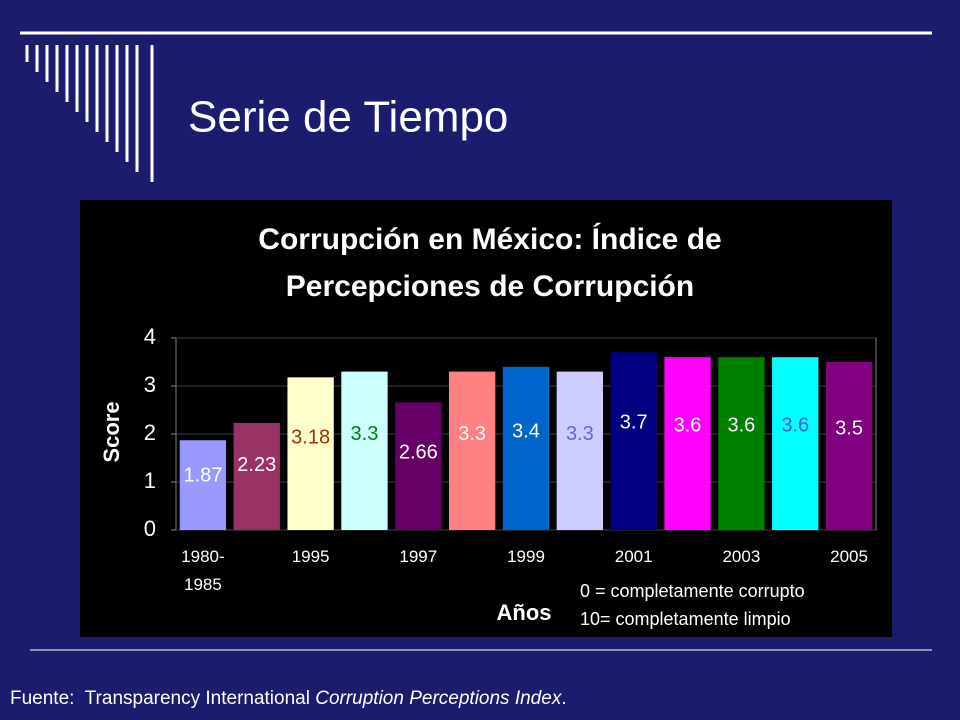 The width and height of the screenshot is (960, 720). What do you see at coordinates (310, 438) in the screenshot?
I see `value-label: 3.18` at bounding box center [310, 438].